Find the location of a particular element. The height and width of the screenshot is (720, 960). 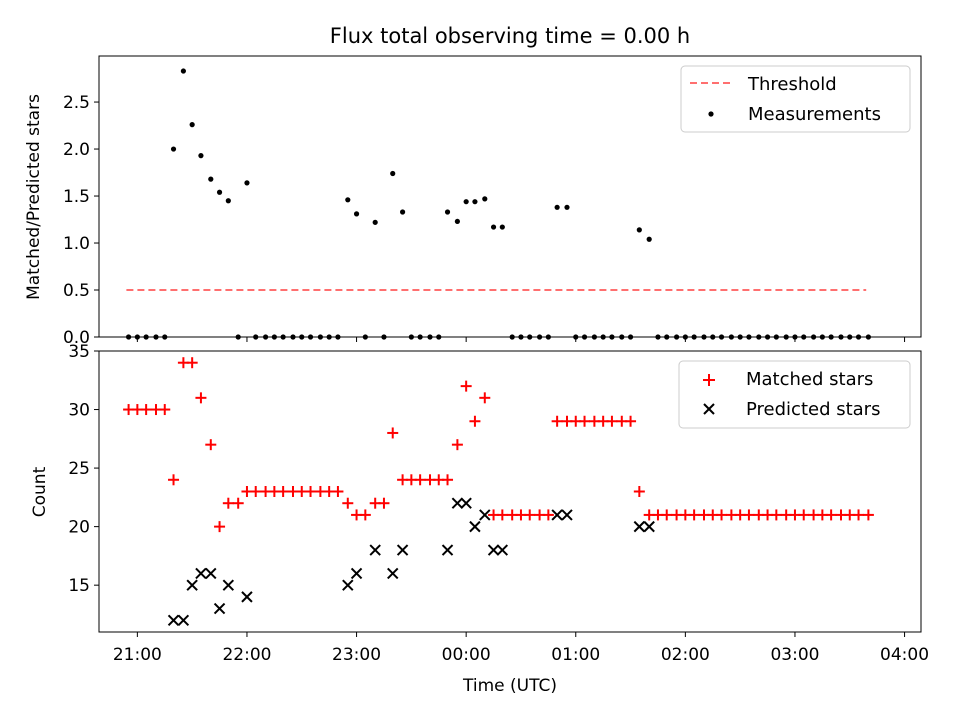

top-y-tick-label: 0.0 is located at coordinates (76, 338).